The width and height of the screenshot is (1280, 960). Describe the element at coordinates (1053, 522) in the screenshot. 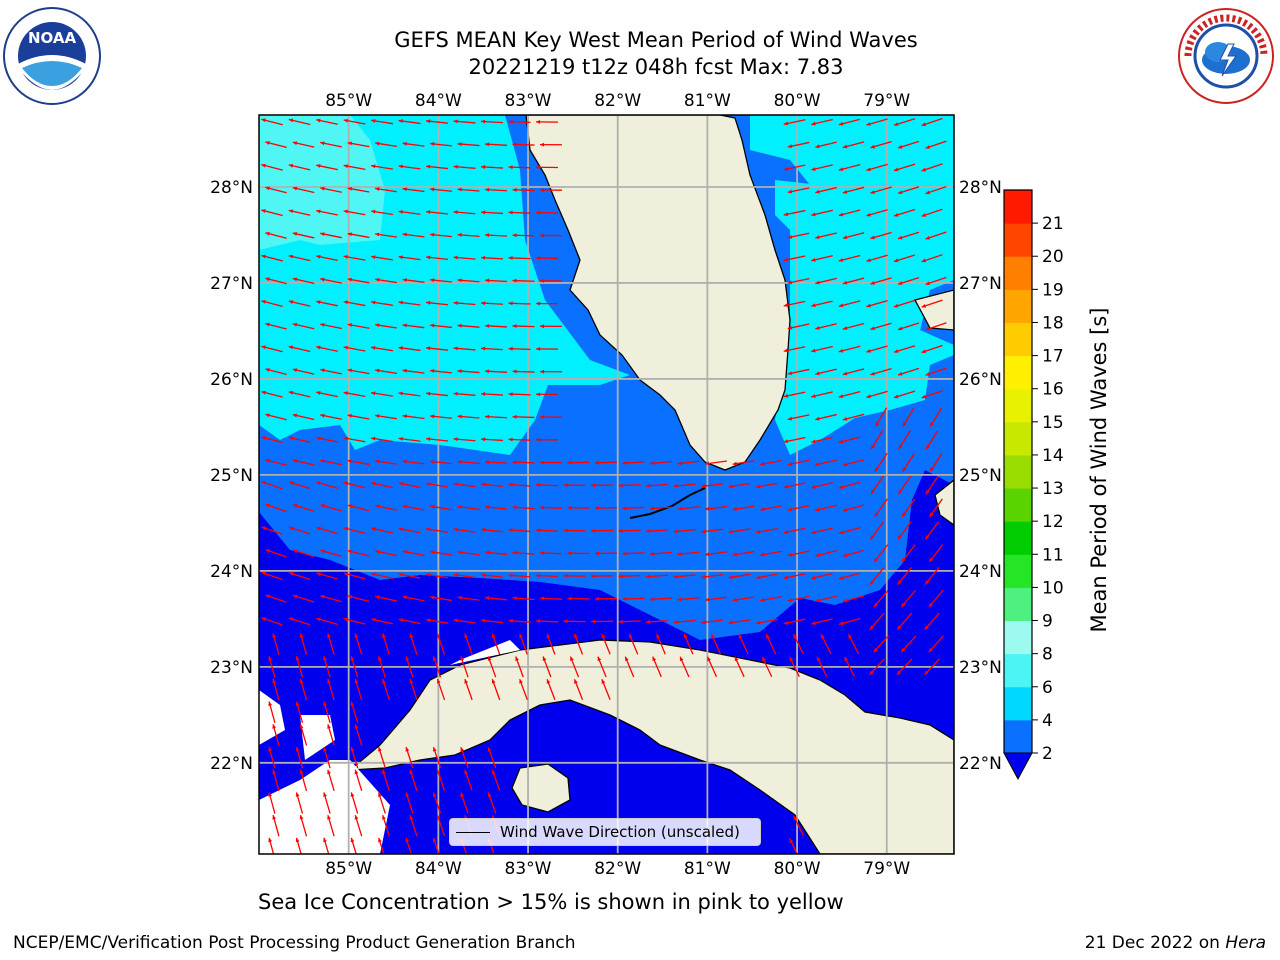

I see `colorbar-tick-label: 12` at that location.